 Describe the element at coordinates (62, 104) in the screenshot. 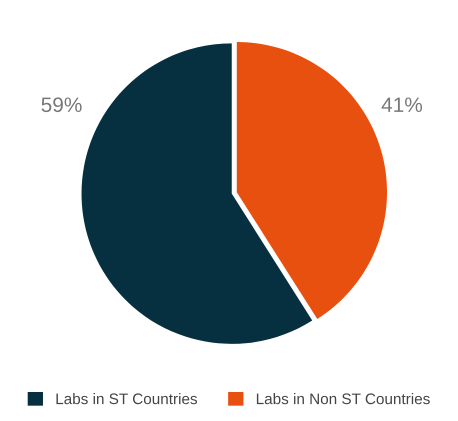

I see `data-label: 59%` at that location.